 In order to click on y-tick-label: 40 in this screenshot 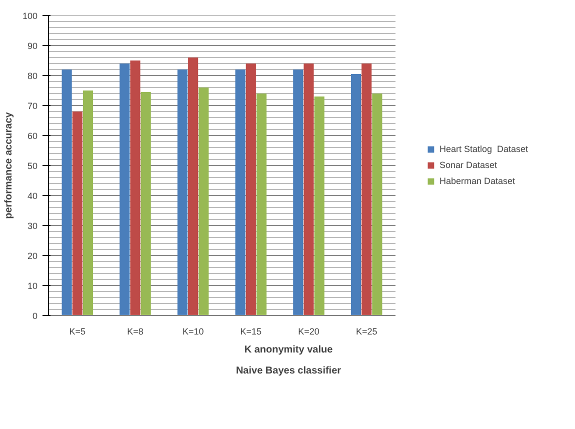, I will do `click(32, 196)`.